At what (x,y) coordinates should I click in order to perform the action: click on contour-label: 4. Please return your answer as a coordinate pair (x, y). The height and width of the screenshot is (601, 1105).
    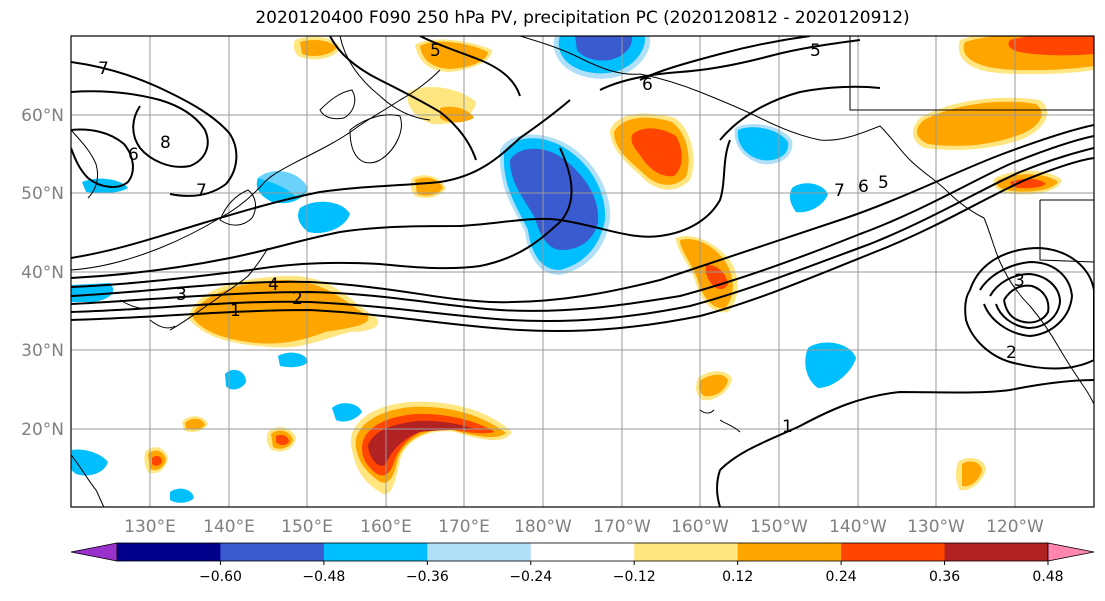
    Looking at the image, I should click on (273, 285).